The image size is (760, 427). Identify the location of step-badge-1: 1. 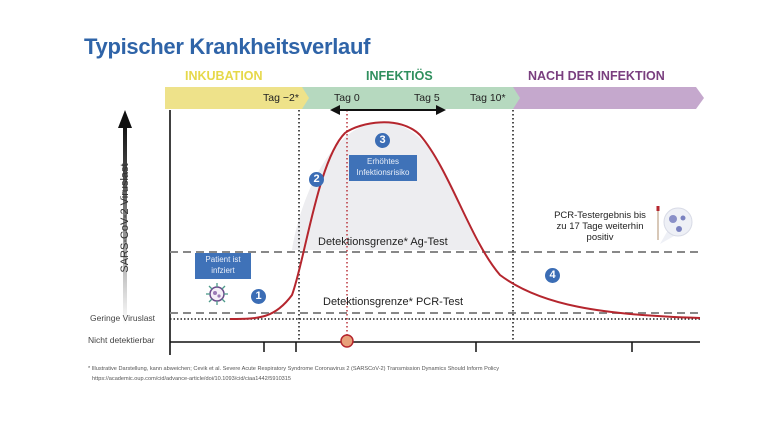
(258, 296).